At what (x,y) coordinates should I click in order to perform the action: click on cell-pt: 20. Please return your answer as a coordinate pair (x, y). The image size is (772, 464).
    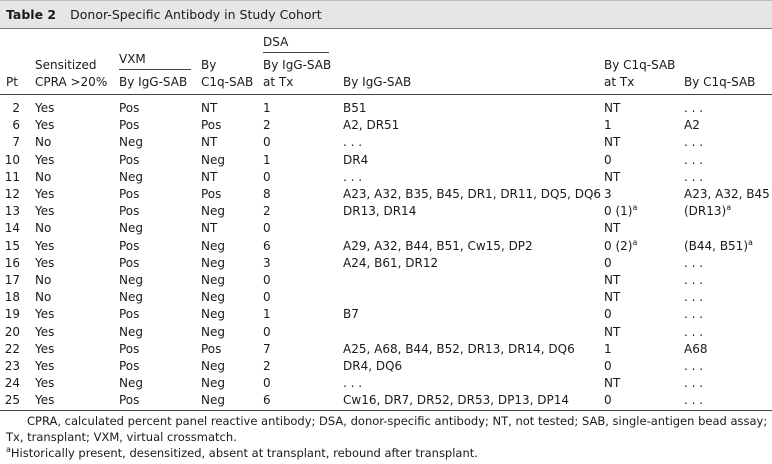
    Looking at the image, I should click on (12, 331).